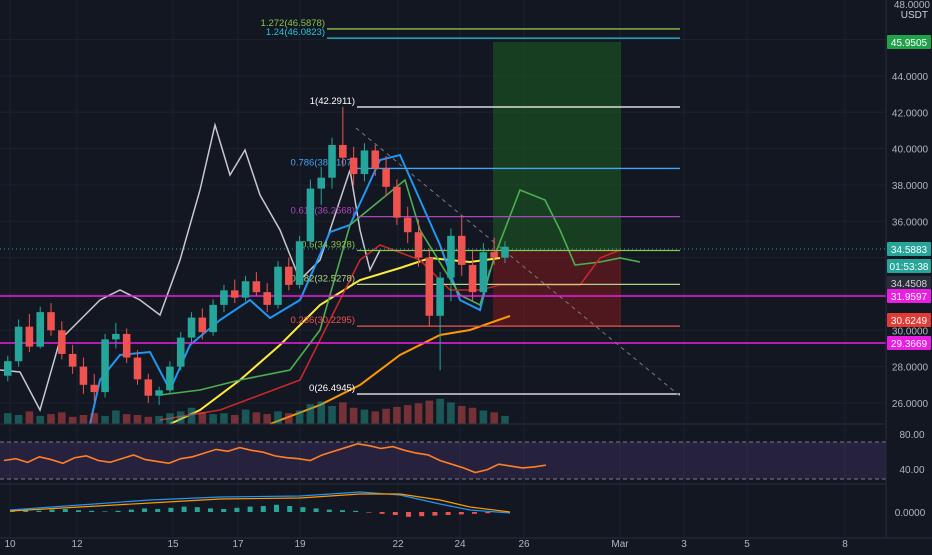 The image size is (932, 555). I want to click on time-axis-label: 17, so click(238, 544).